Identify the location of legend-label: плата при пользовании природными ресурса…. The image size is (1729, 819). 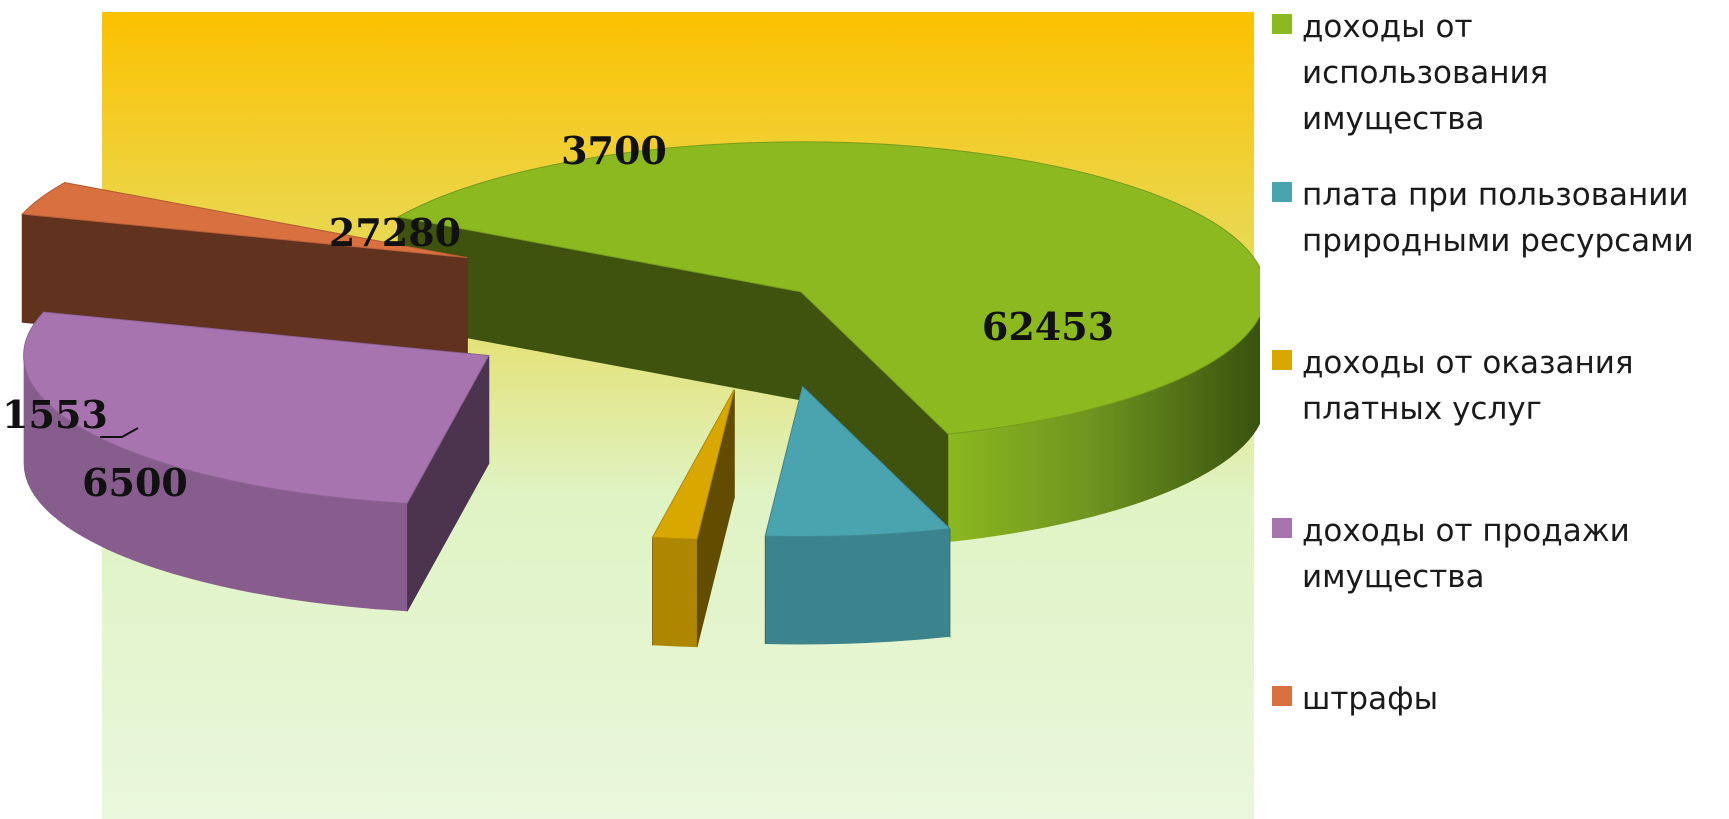
(1498, 218).